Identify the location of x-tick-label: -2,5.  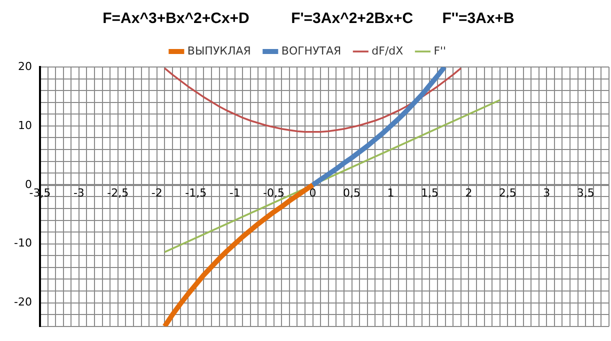
(118, 193).